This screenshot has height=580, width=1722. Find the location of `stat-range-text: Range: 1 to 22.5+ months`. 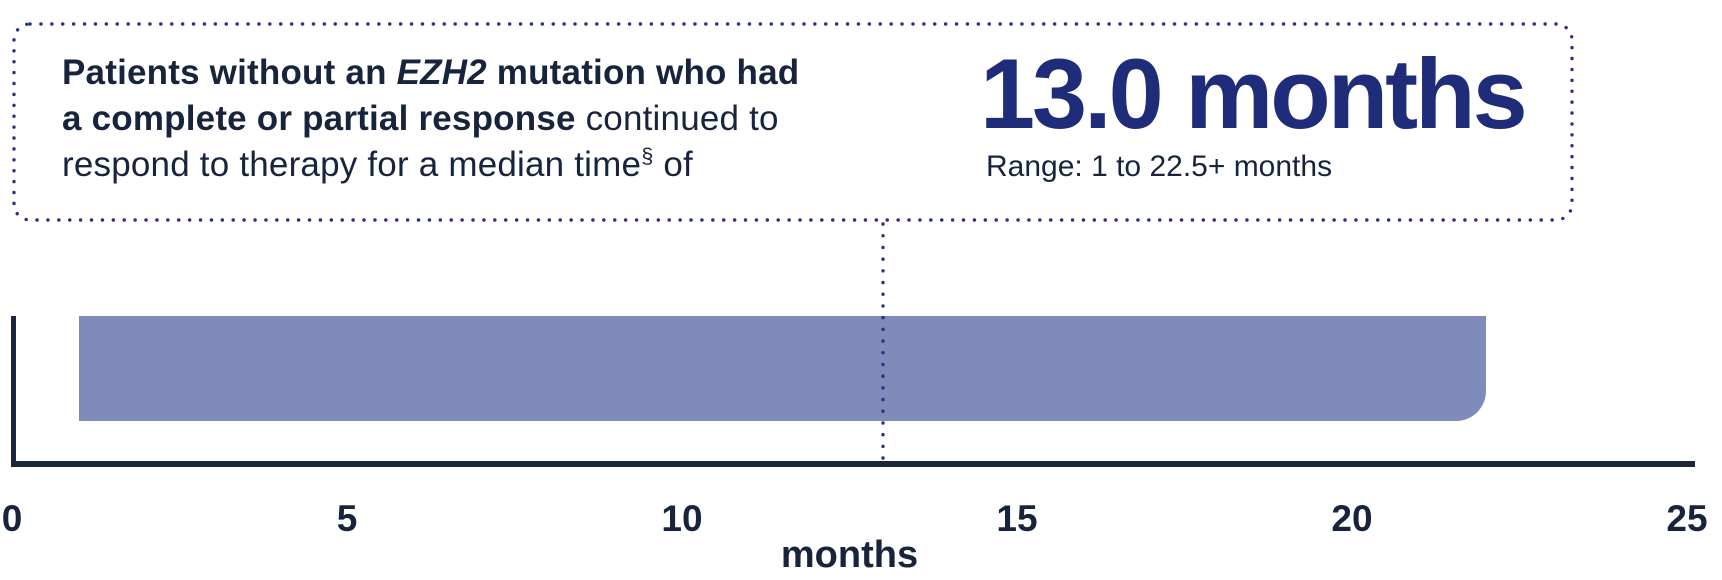

stat-range-text: Range: 1 to 22.5+ months is located at coordinates (1159, 166).